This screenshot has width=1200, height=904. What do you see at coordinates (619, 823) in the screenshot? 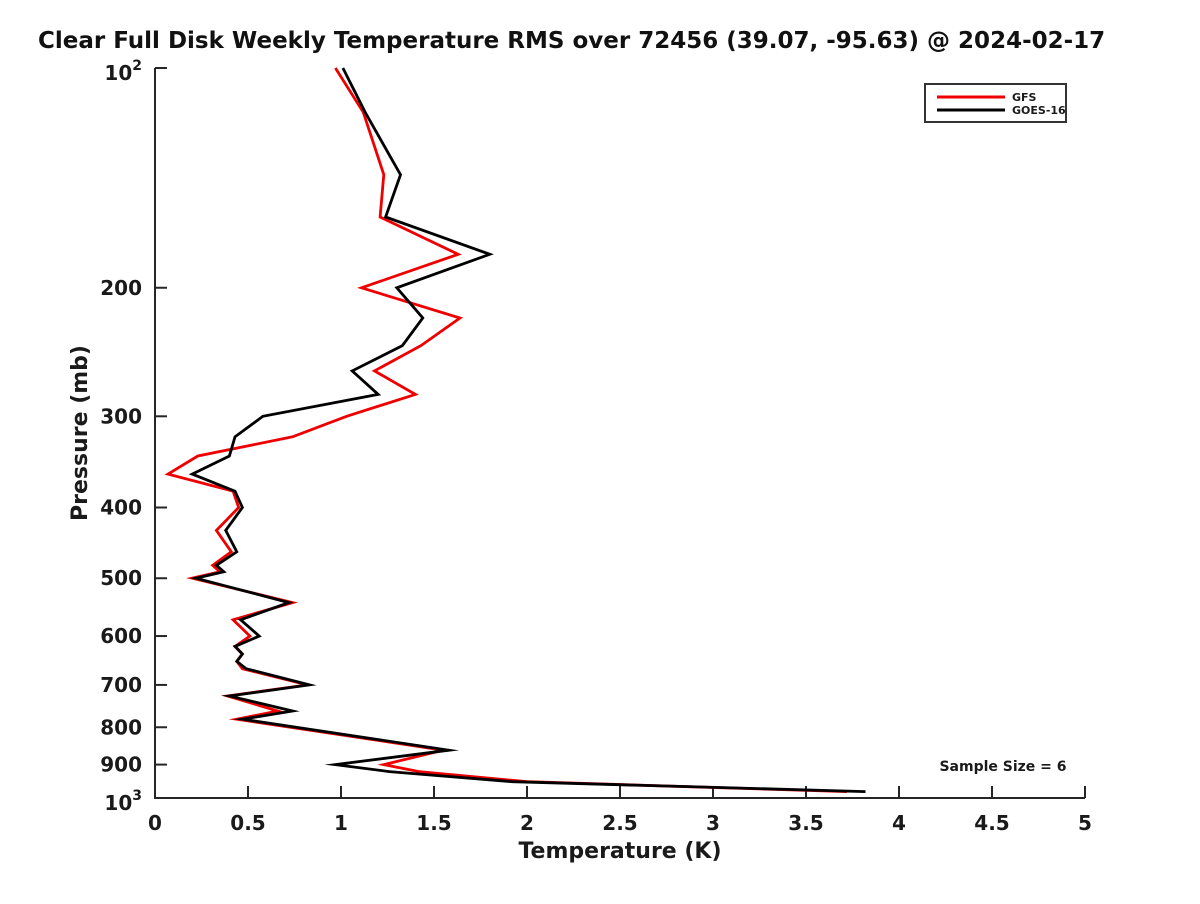
I see `x-tick-label: 2.5` at bounding box center [619, 823].